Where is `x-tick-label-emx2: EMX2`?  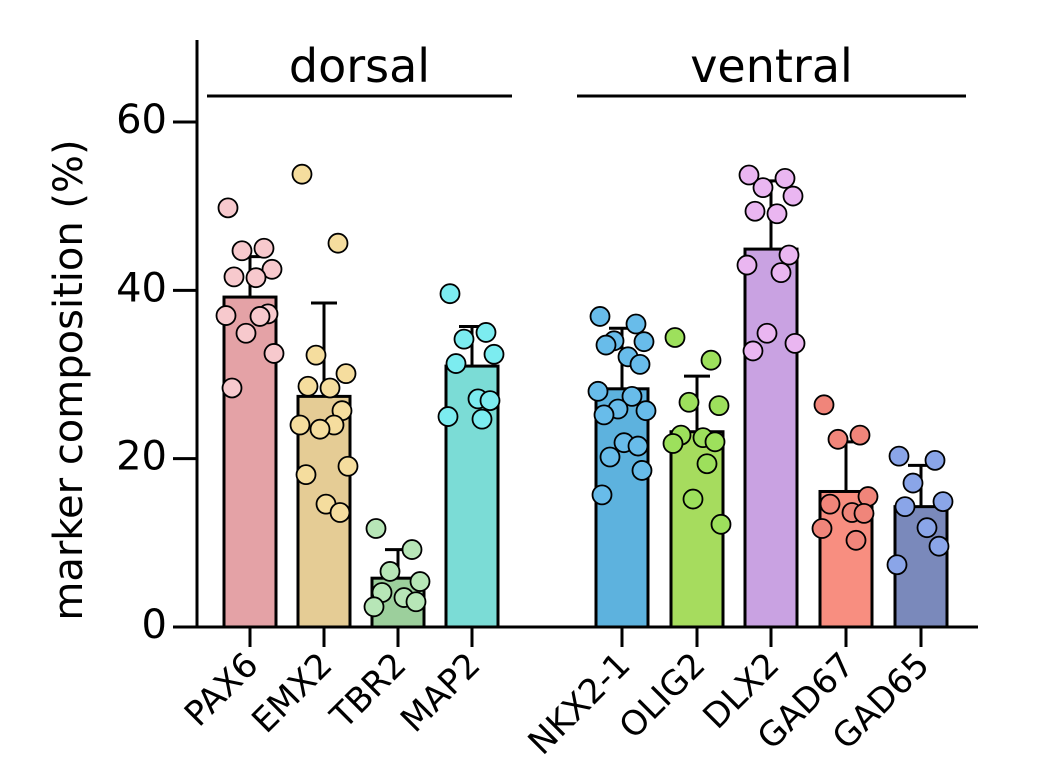 x-tick-label-emx2: EMX2 is located at coordinates (292, 693).